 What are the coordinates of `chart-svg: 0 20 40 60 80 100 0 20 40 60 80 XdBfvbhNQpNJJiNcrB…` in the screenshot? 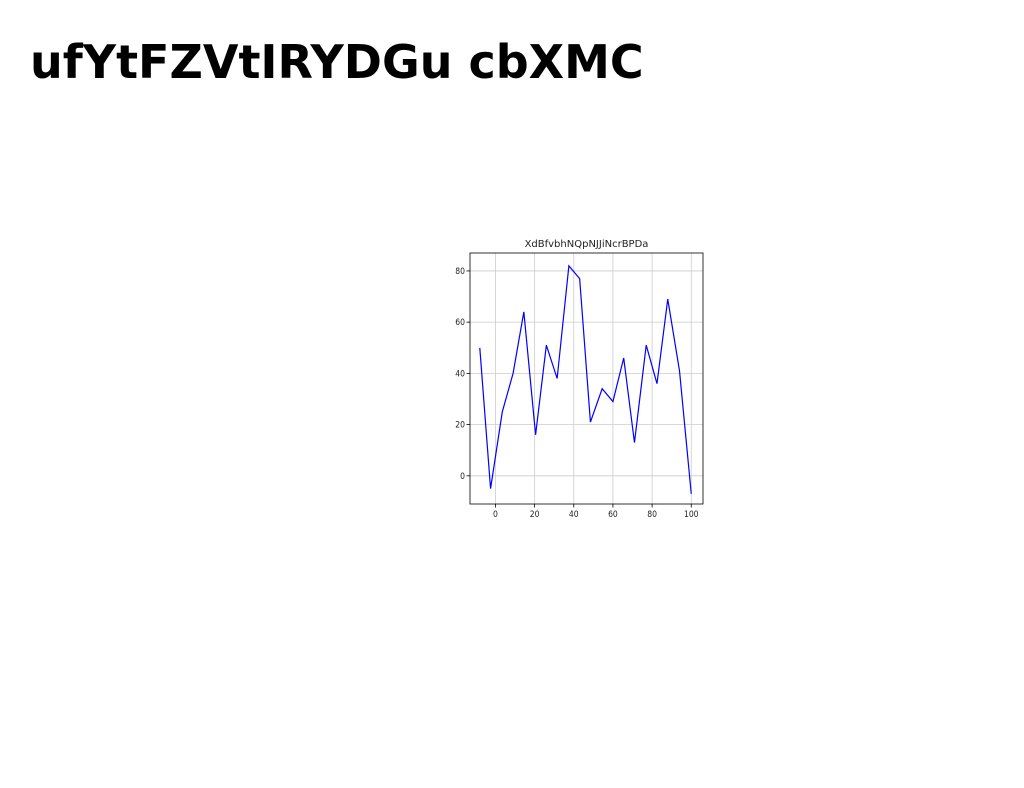 It's located at (579, 379).